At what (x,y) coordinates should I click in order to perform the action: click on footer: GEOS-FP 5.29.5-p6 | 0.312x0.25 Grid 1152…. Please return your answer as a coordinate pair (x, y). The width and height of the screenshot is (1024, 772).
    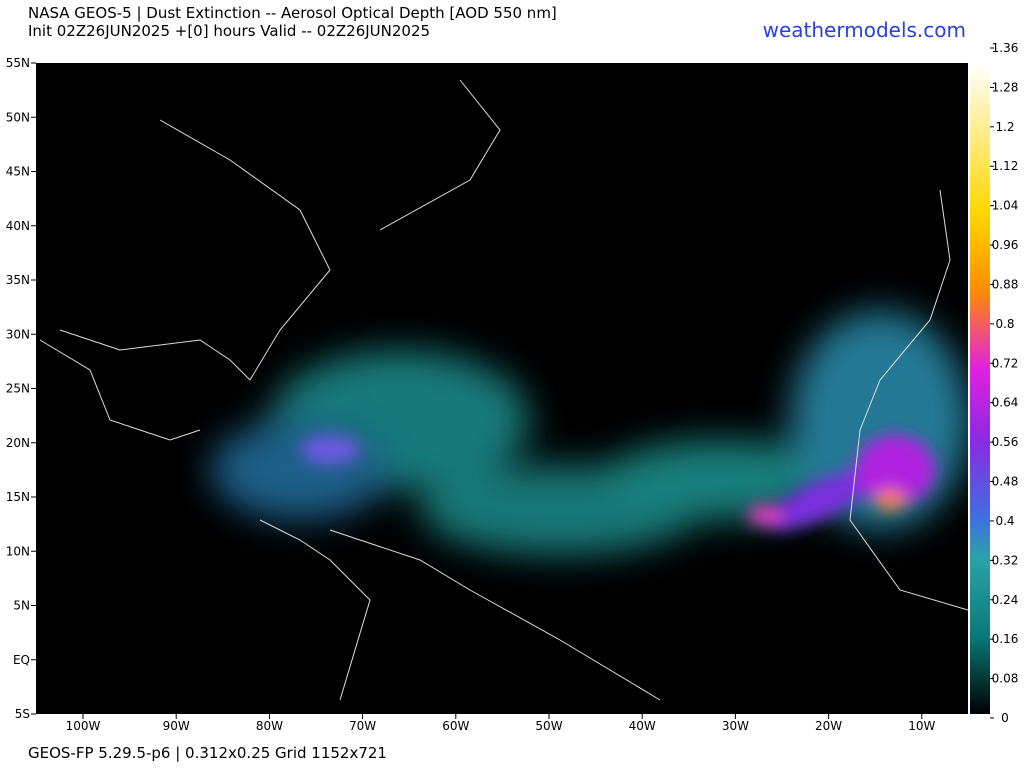
    Looking at the image, I should click on (207, 753).